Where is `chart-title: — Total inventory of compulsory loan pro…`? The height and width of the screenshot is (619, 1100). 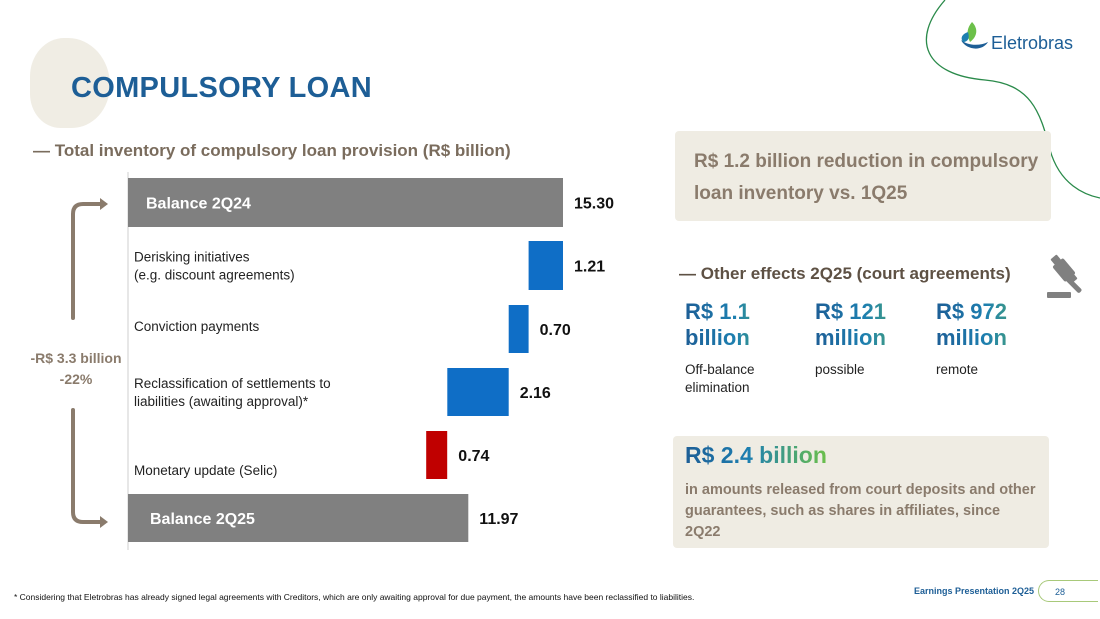 chart-title: — Total inventory of compulsory loan pro… is located at coordinates (272, 150).